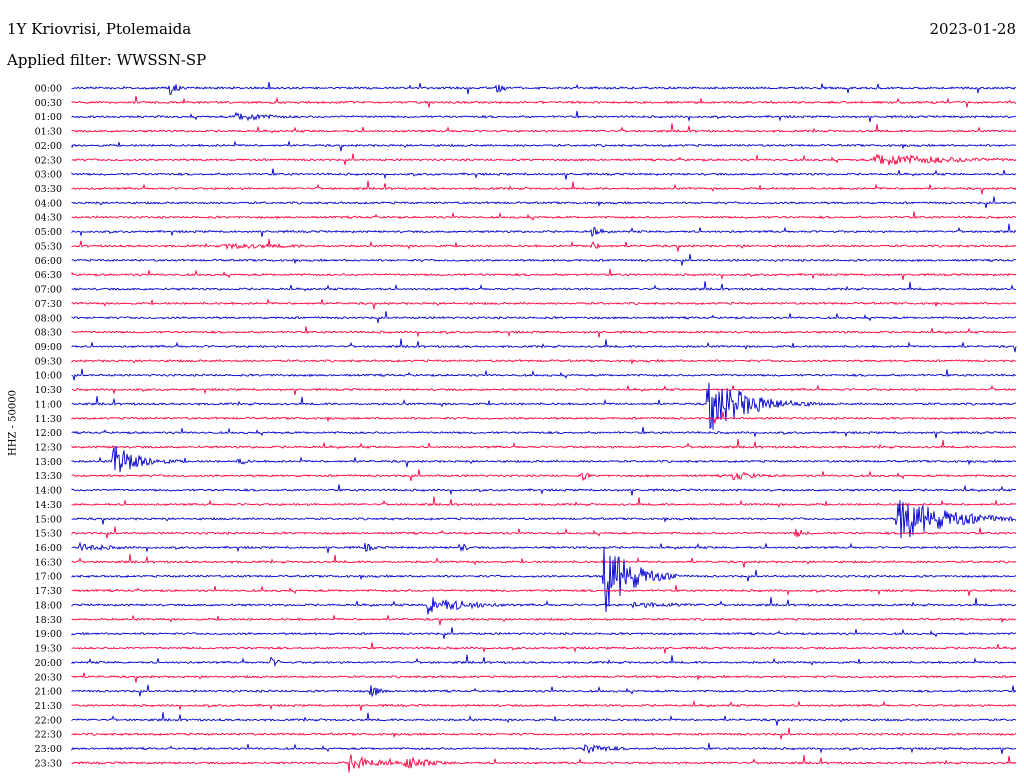  Describe the element at coordinates (48, 419) in the screenshot. I see `row-time-label: 11:30` at that location.